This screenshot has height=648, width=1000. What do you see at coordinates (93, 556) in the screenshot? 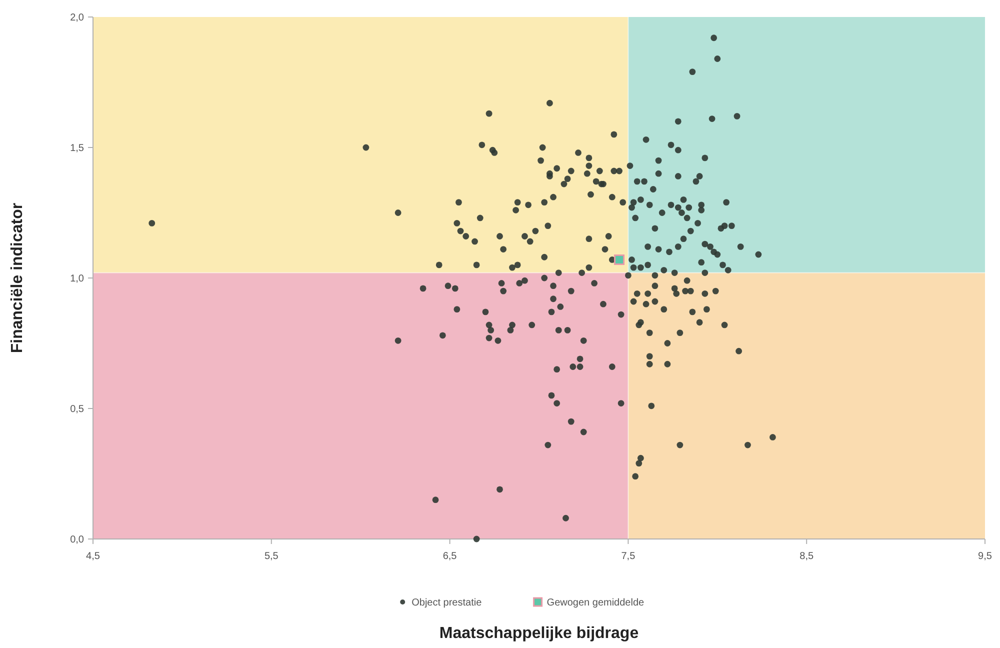
I see `x-tick-label: 4,5` at bounding box center [93, 556].